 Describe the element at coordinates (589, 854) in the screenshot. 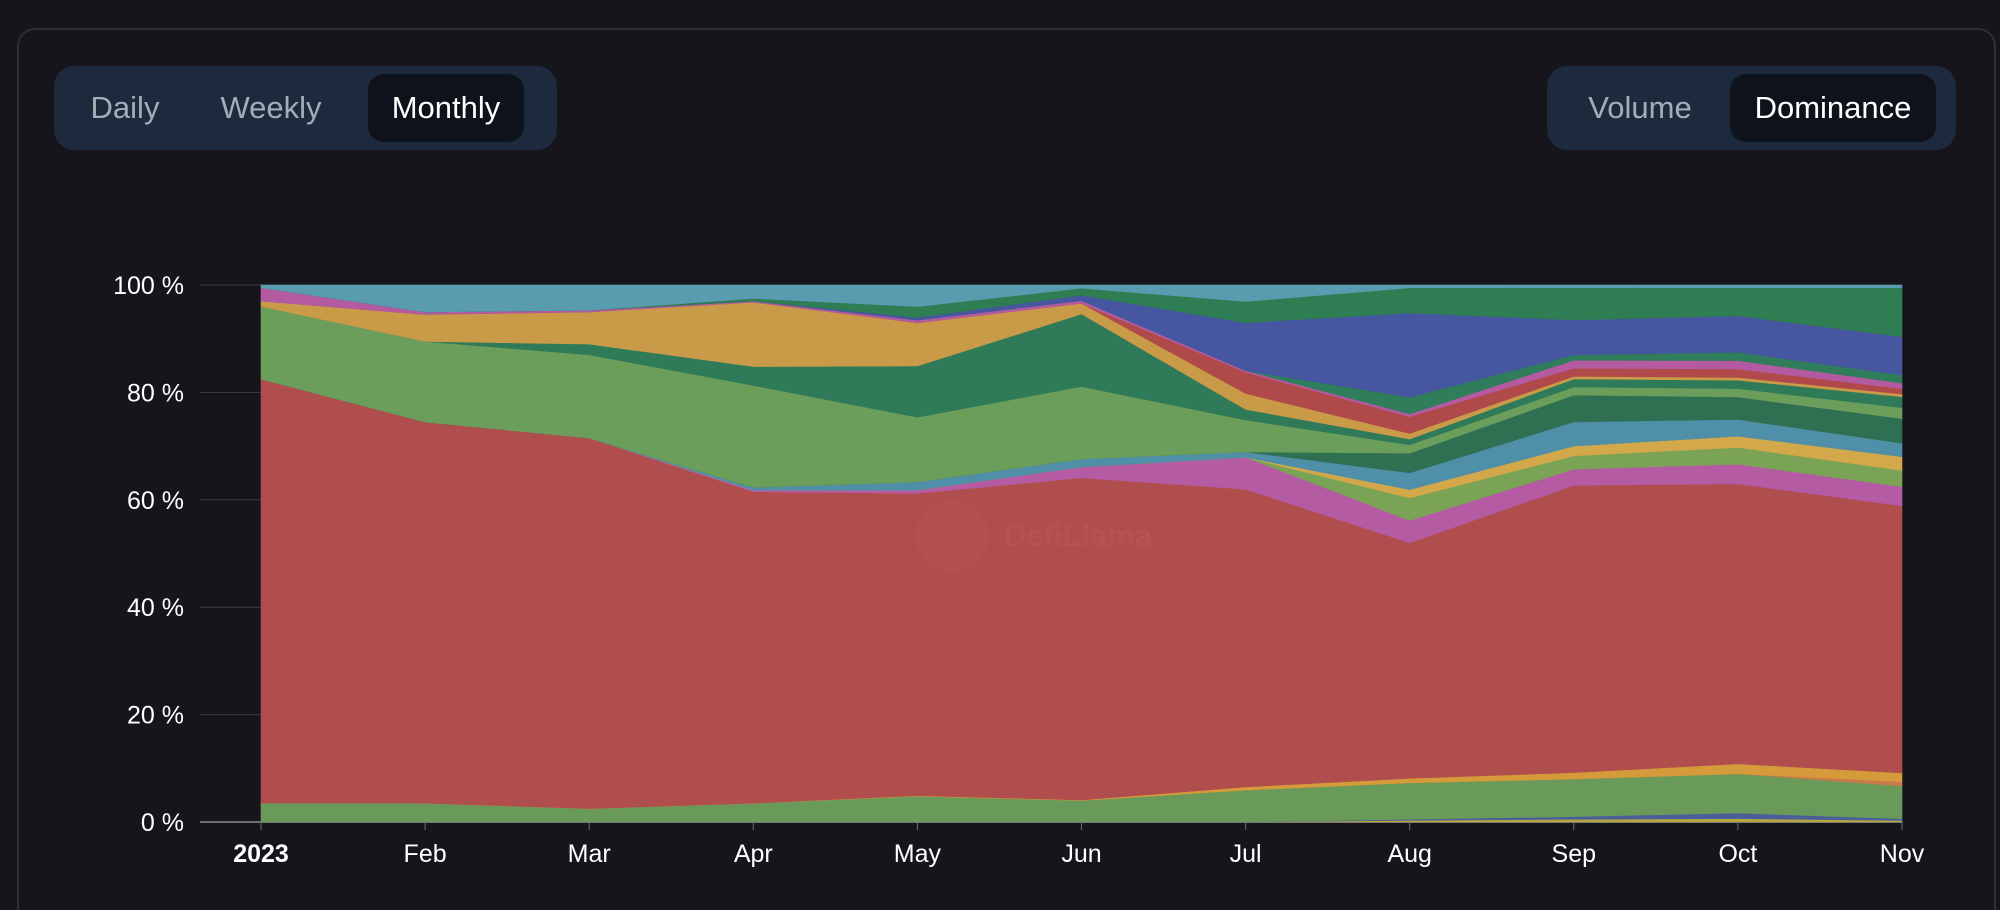

I see `x-tick-label: Mar` at that location.